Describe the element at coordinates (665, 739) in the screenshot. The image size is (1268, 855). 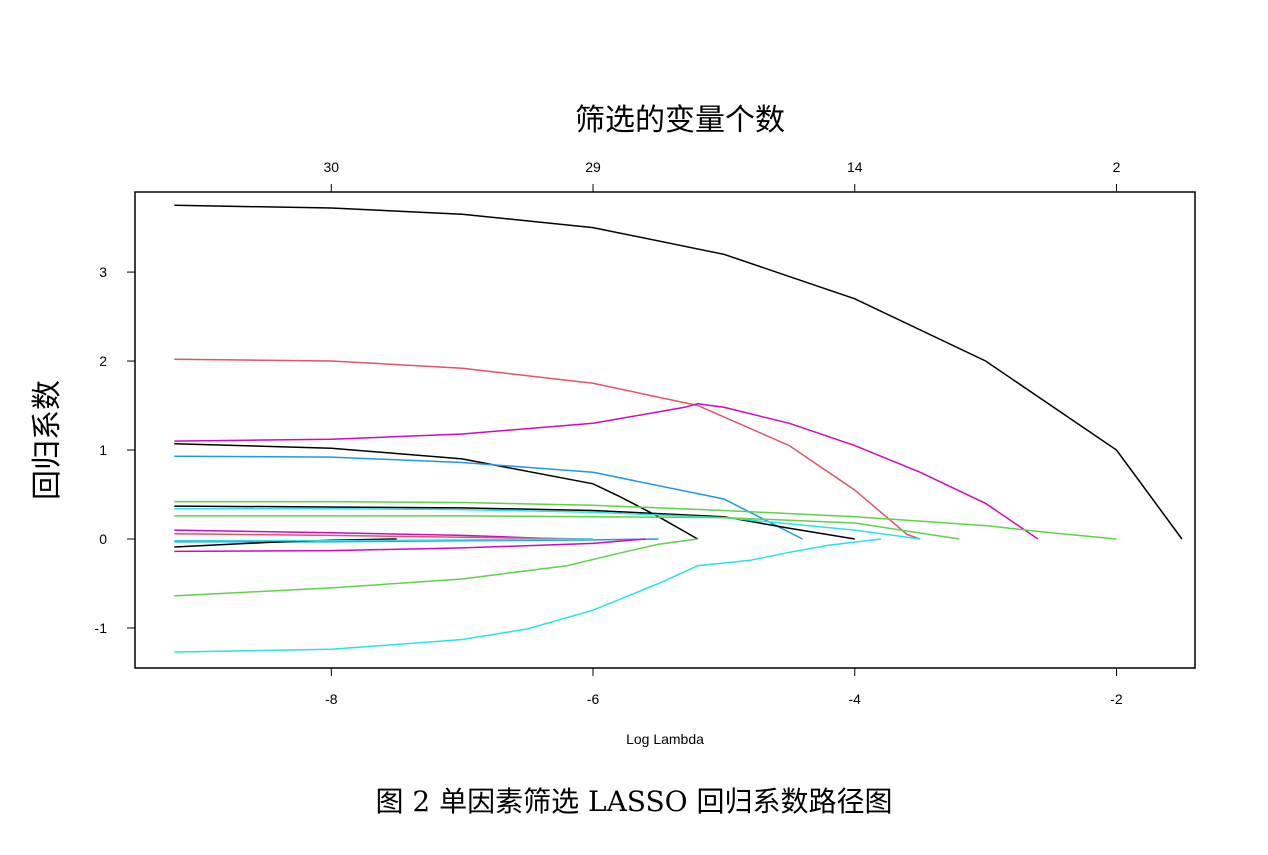
I see `x-axis-label: Log Lambda` at that location.